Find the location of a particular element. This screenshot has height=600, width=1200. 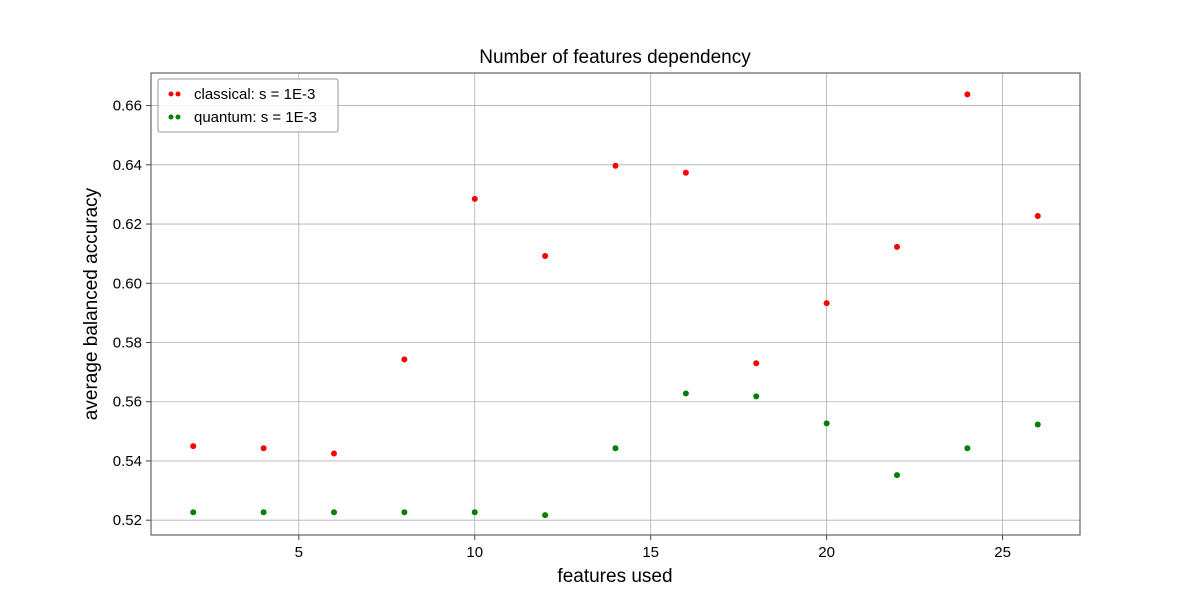

chart-legend: classical: s = 1E-3 quantum: s = 1E-3 is located at coordinates (248, 105).